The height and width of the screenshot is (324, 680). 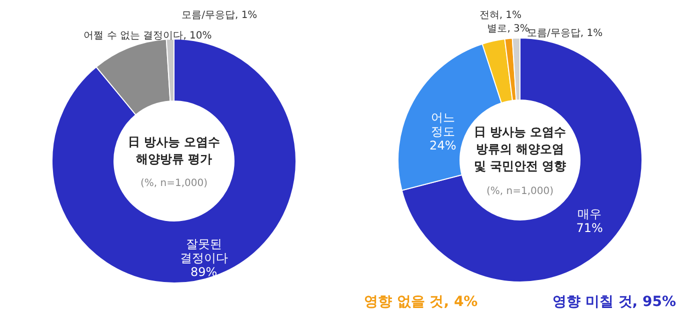 I want to click on data-label: 89%, so click(x=204, y=271).